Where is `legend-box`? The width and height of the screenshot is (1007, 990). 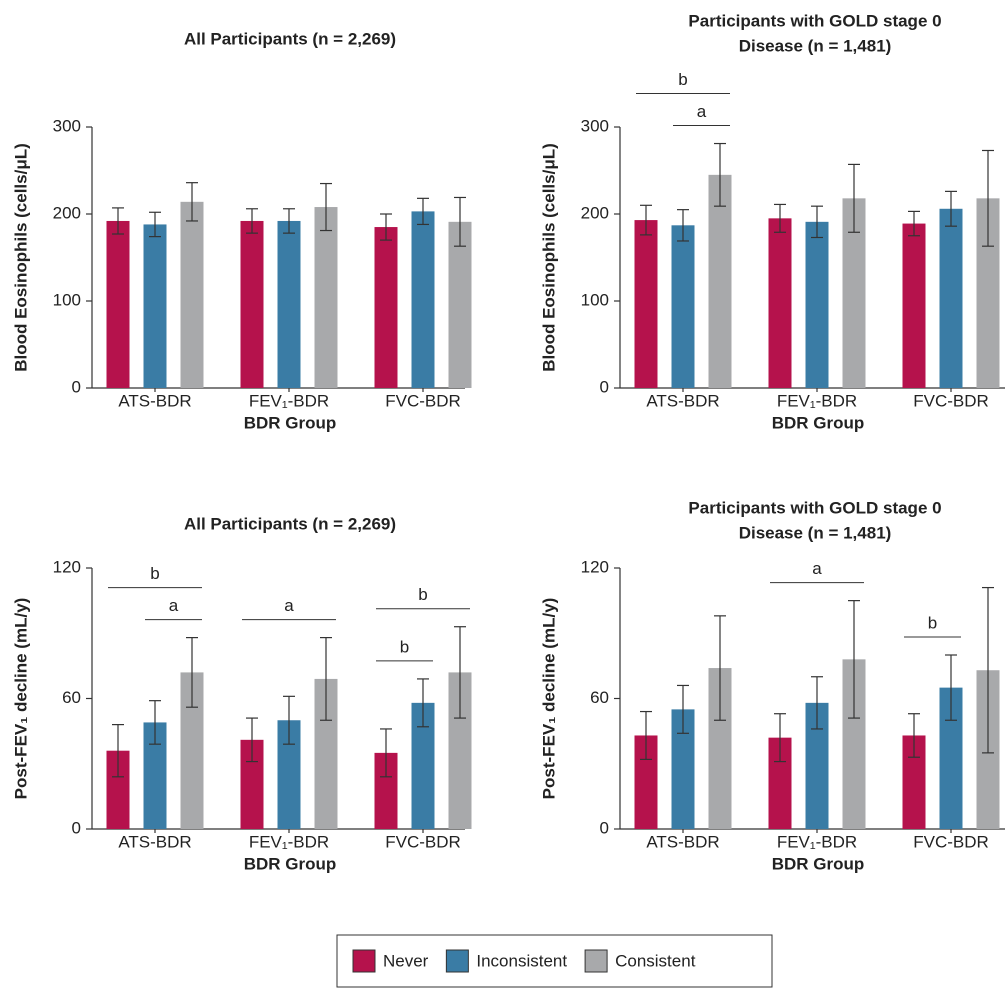 legend-box is located at coordinates (554, 961).